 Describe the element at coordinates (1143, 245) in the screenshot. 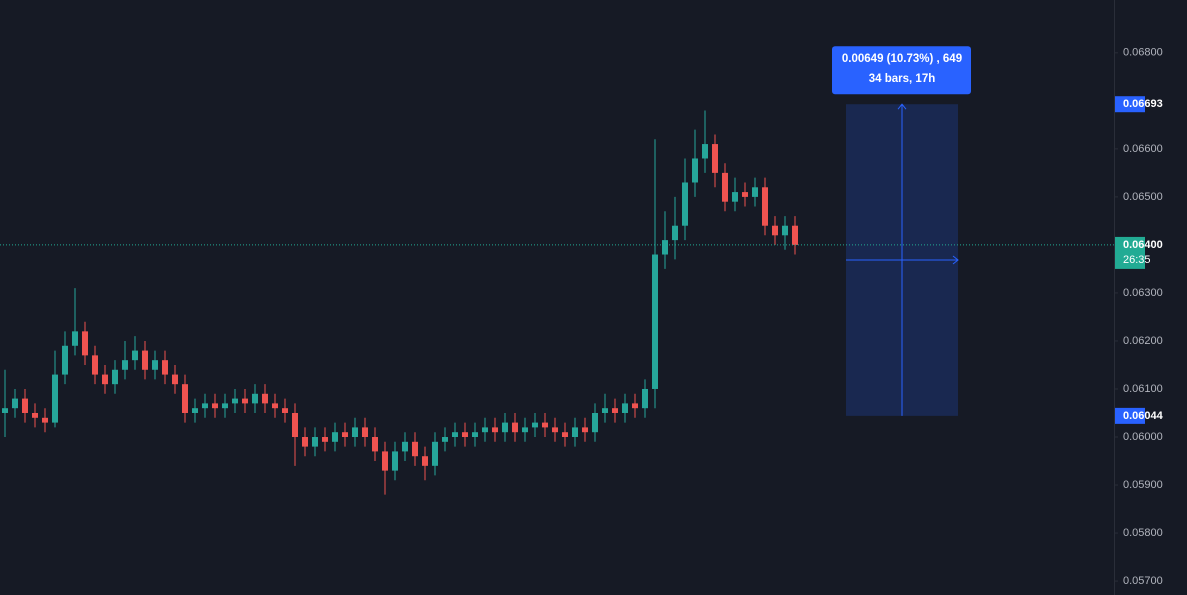

I see `price-marker-label: 0.06400` at that location.